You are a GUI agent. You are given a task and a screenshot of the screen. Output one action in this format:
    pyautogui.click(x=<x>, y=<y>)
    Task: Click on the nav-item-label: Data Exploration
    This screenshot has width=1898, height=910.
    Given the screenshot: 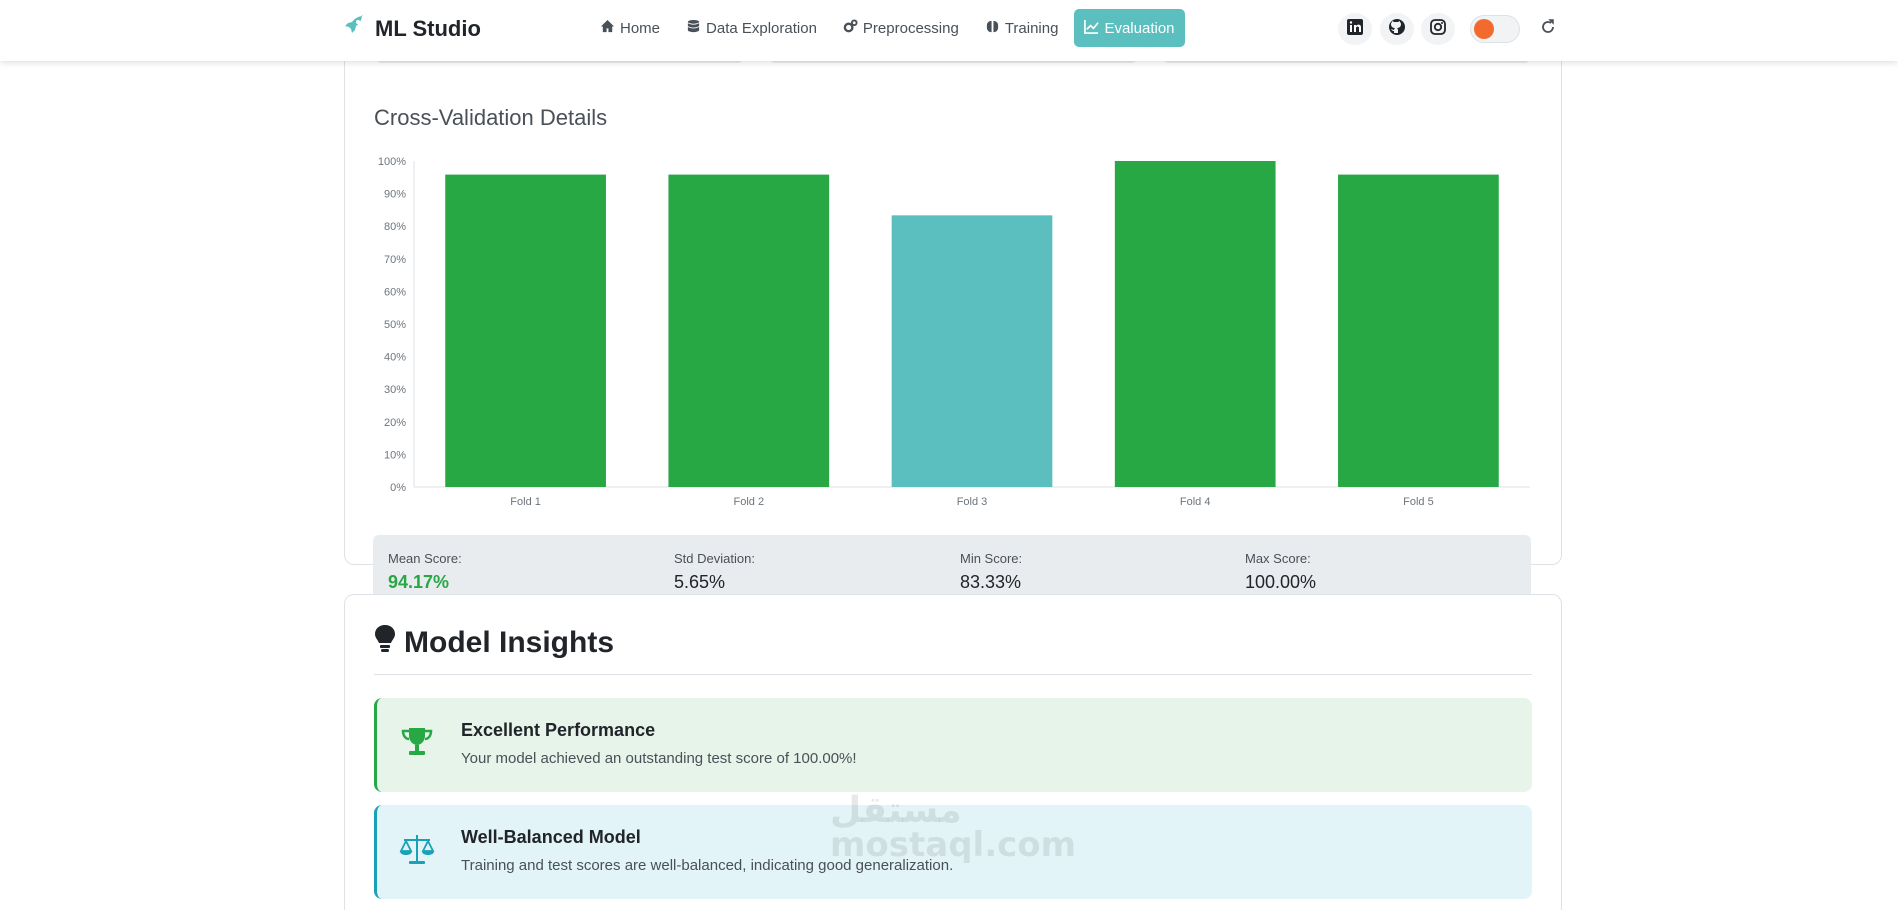 What is the action you would take?
    pyautogui.click(x=761, y=28)
    